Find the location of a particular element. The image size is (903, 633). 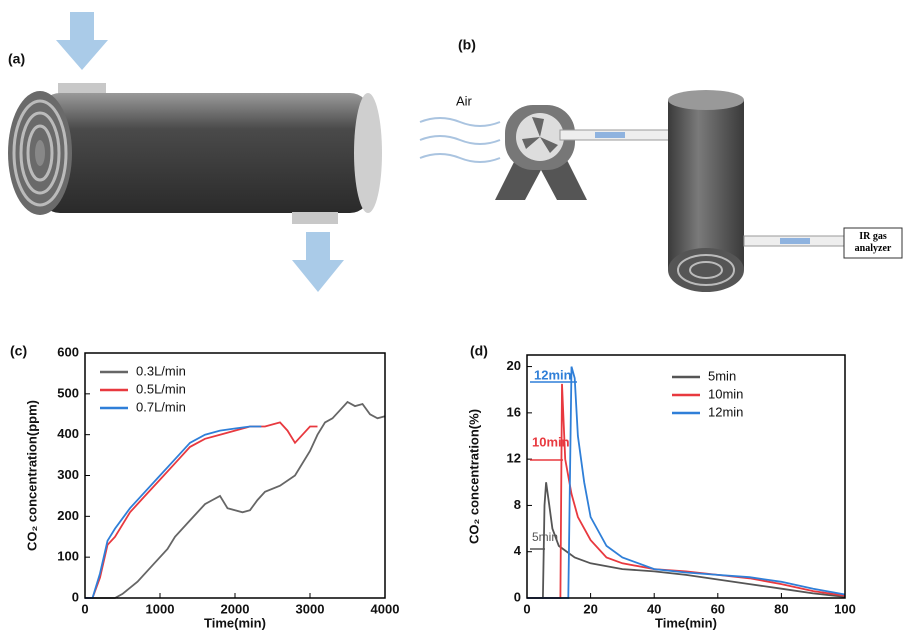

legend-label: 5min is located at coordinates (722, 375).